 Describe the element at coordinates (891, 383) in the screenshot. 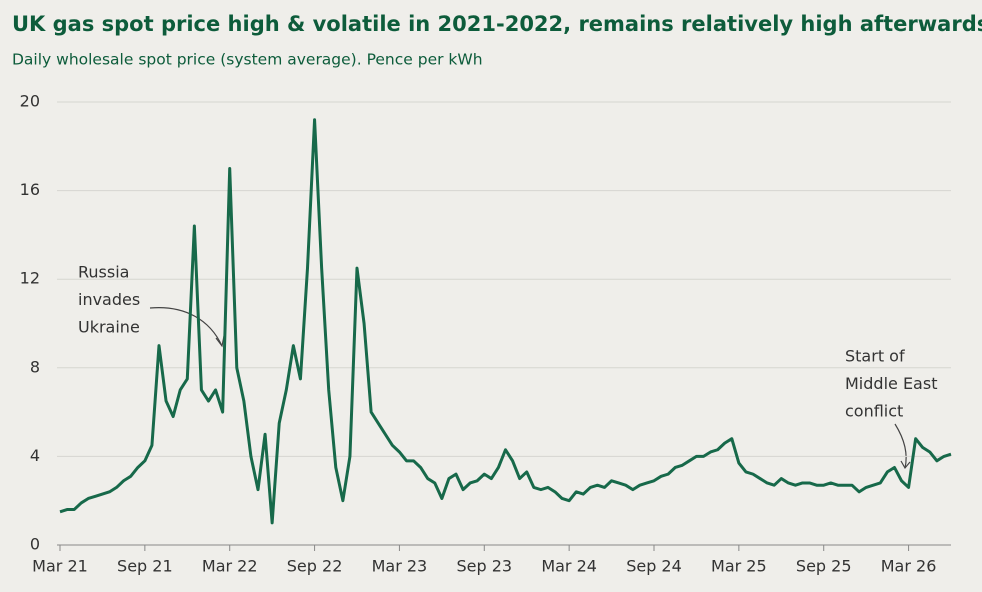

I see `annotation: Middle East` at that location.